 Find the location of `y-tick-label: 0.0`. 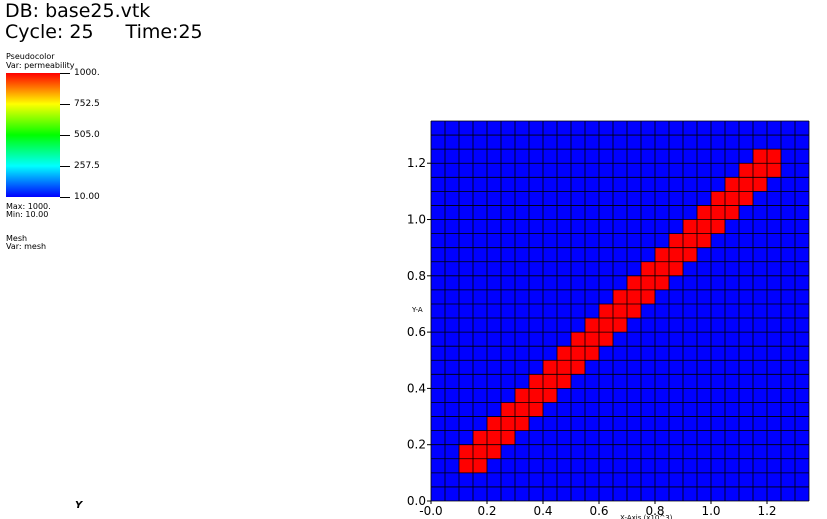

y-tick-label: 0.0 is located at coordinates (416, 501).